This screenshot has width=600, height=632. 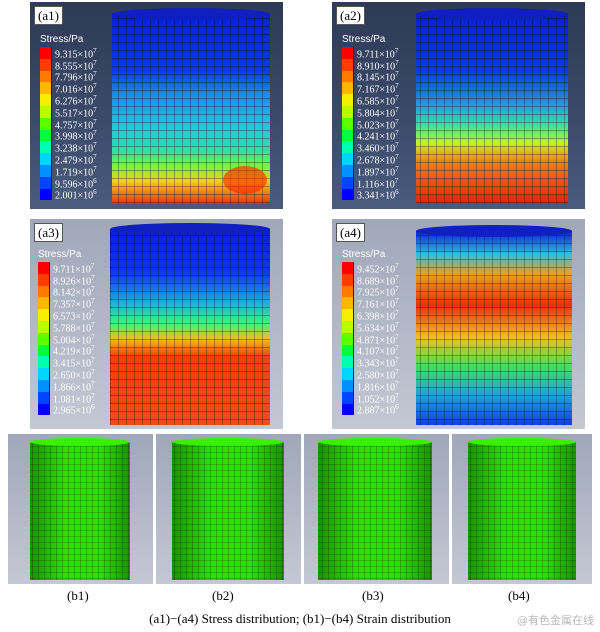 What do you see at coordinates (74, 410) in the screenshot?
I see `legend-value: 2.965×10⁶` at bounding box center [74, 410].